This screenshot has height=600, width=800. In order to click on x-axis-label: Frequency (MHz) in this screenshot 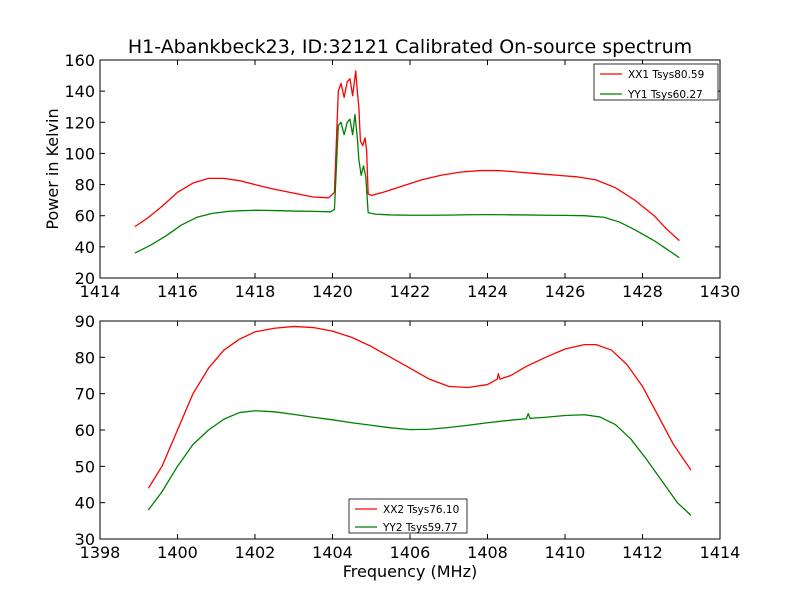, I will do `click(410, 571)`.